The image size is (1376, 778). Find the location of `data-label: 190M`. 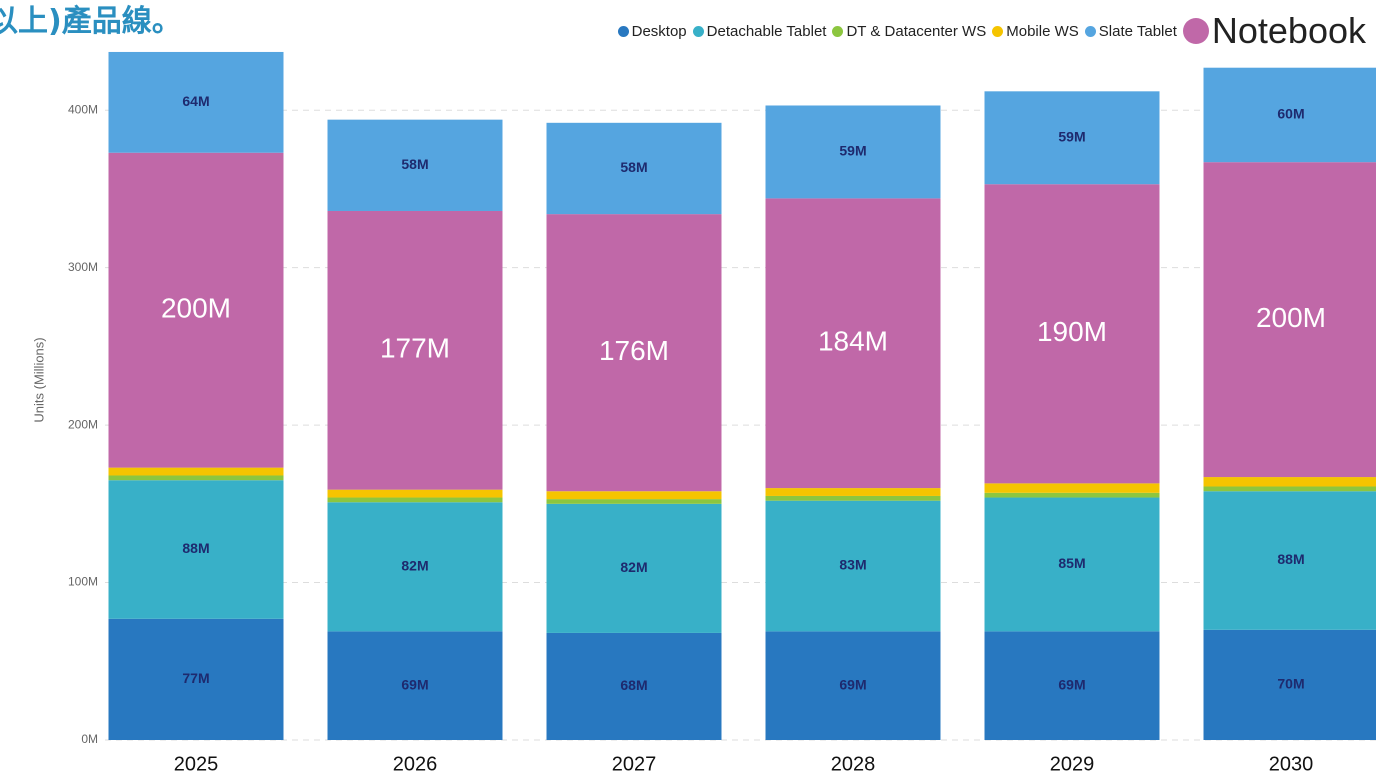

data-label: 190M is located at coordinates (1072, 331).